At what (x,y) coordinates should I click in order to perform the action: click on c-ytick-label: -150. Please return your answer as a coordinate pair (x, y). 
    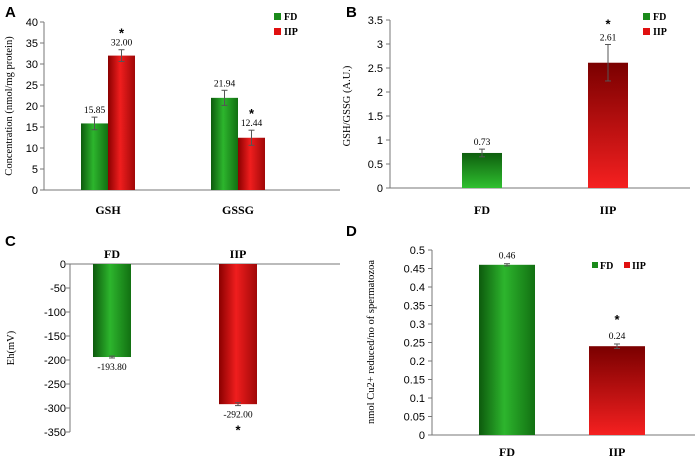
    Looking at the image, I should click on (55, 337).